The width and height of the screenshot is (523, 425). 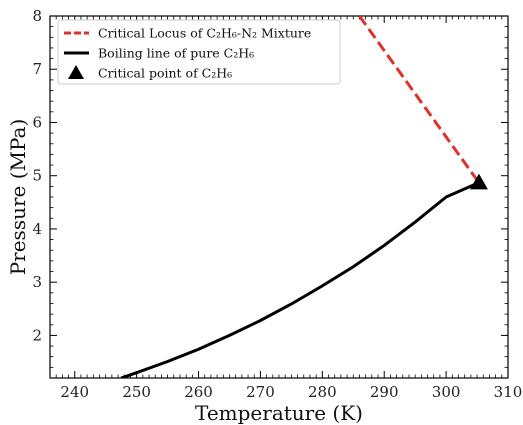 I want to click on y-tick-label: 3, so click(x=37, y=282).